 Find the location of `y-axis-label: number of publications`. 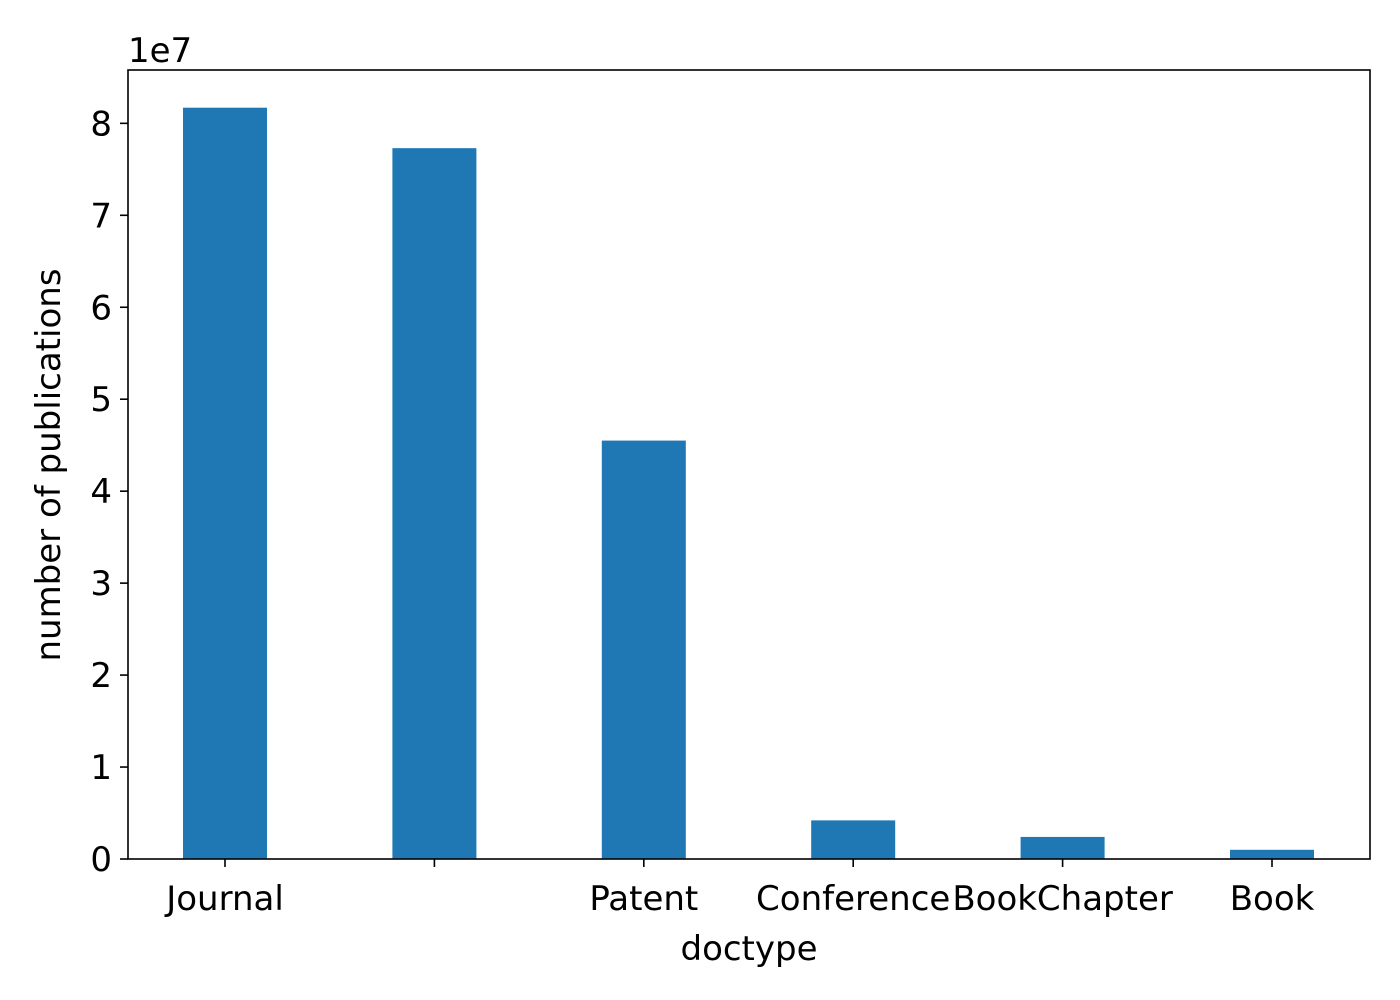

y-axis-label: number of publications is located at coordinates (49, 464).